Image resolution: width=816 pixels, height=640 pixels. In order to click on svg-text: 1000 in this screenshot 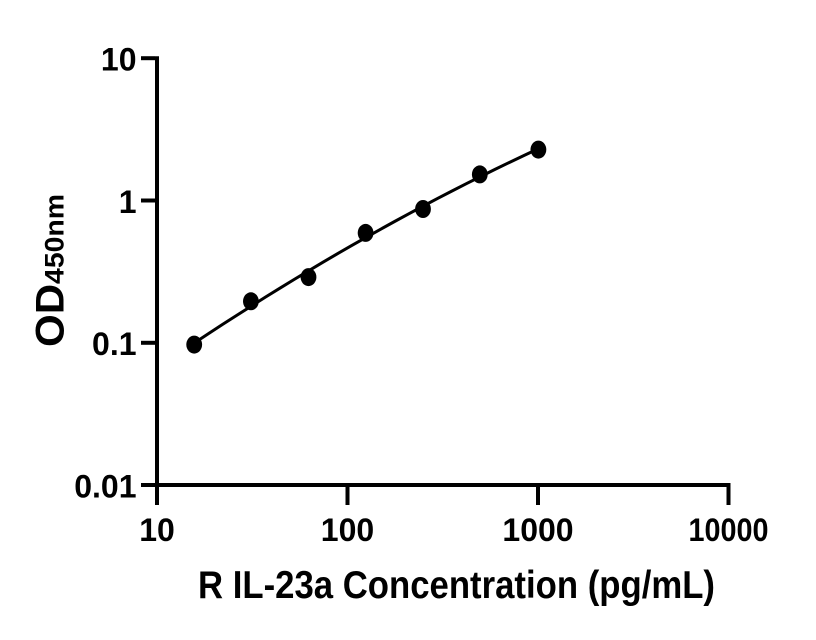, I will do `click(537, 530)`.